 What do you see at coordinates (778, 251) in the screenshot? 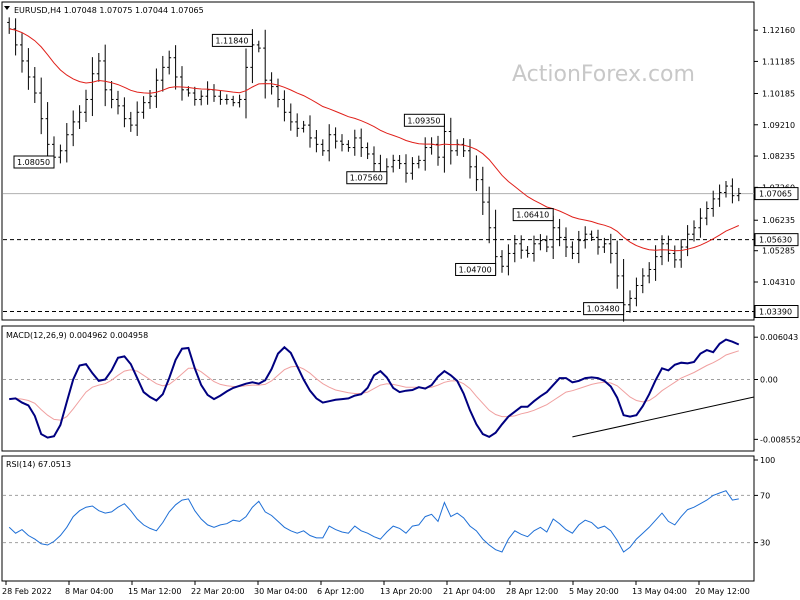
I see `price-y-tick-label: 1.05285` at bounding box center [778, 251].